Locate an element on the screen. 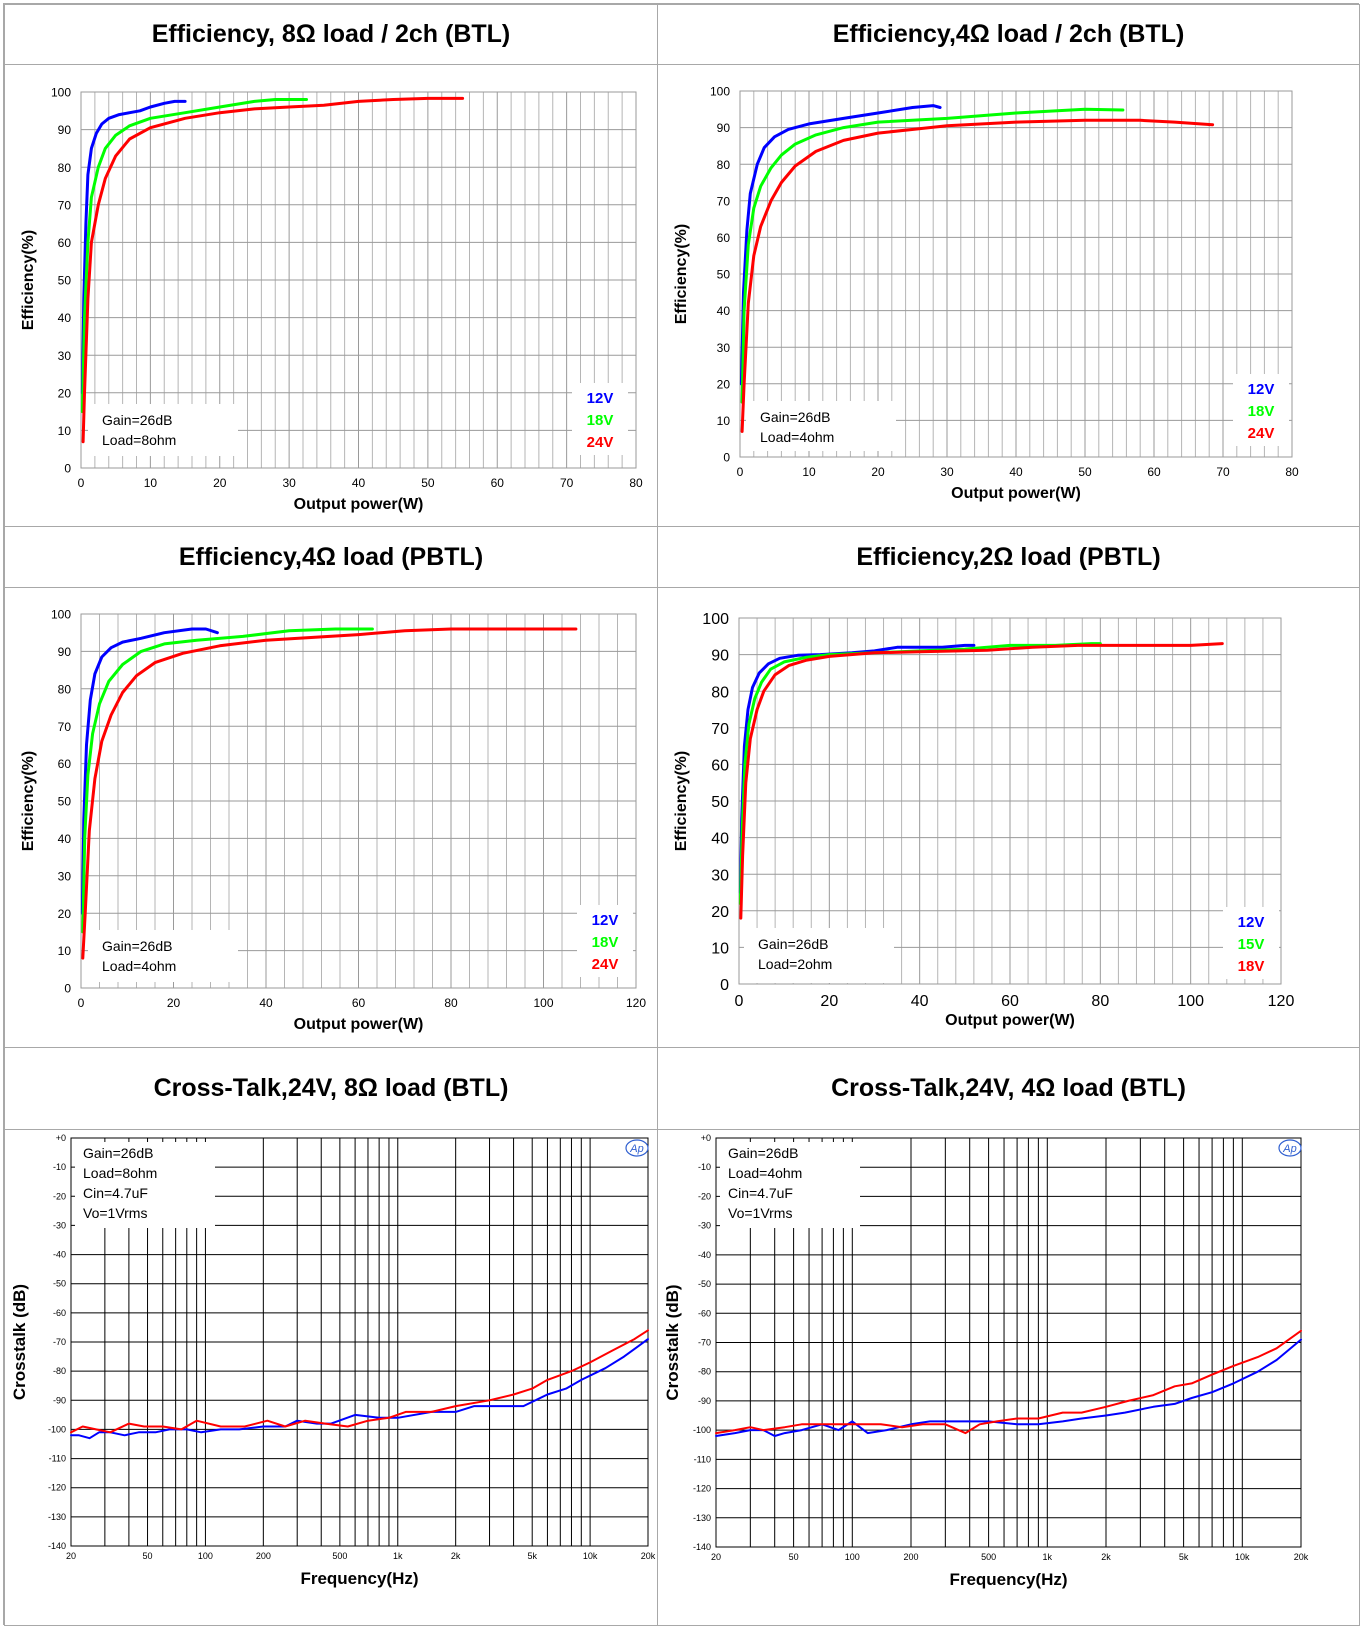 This screenshot has height=1630, width=1362. series-line-12V is located at coordinates (149, 771).